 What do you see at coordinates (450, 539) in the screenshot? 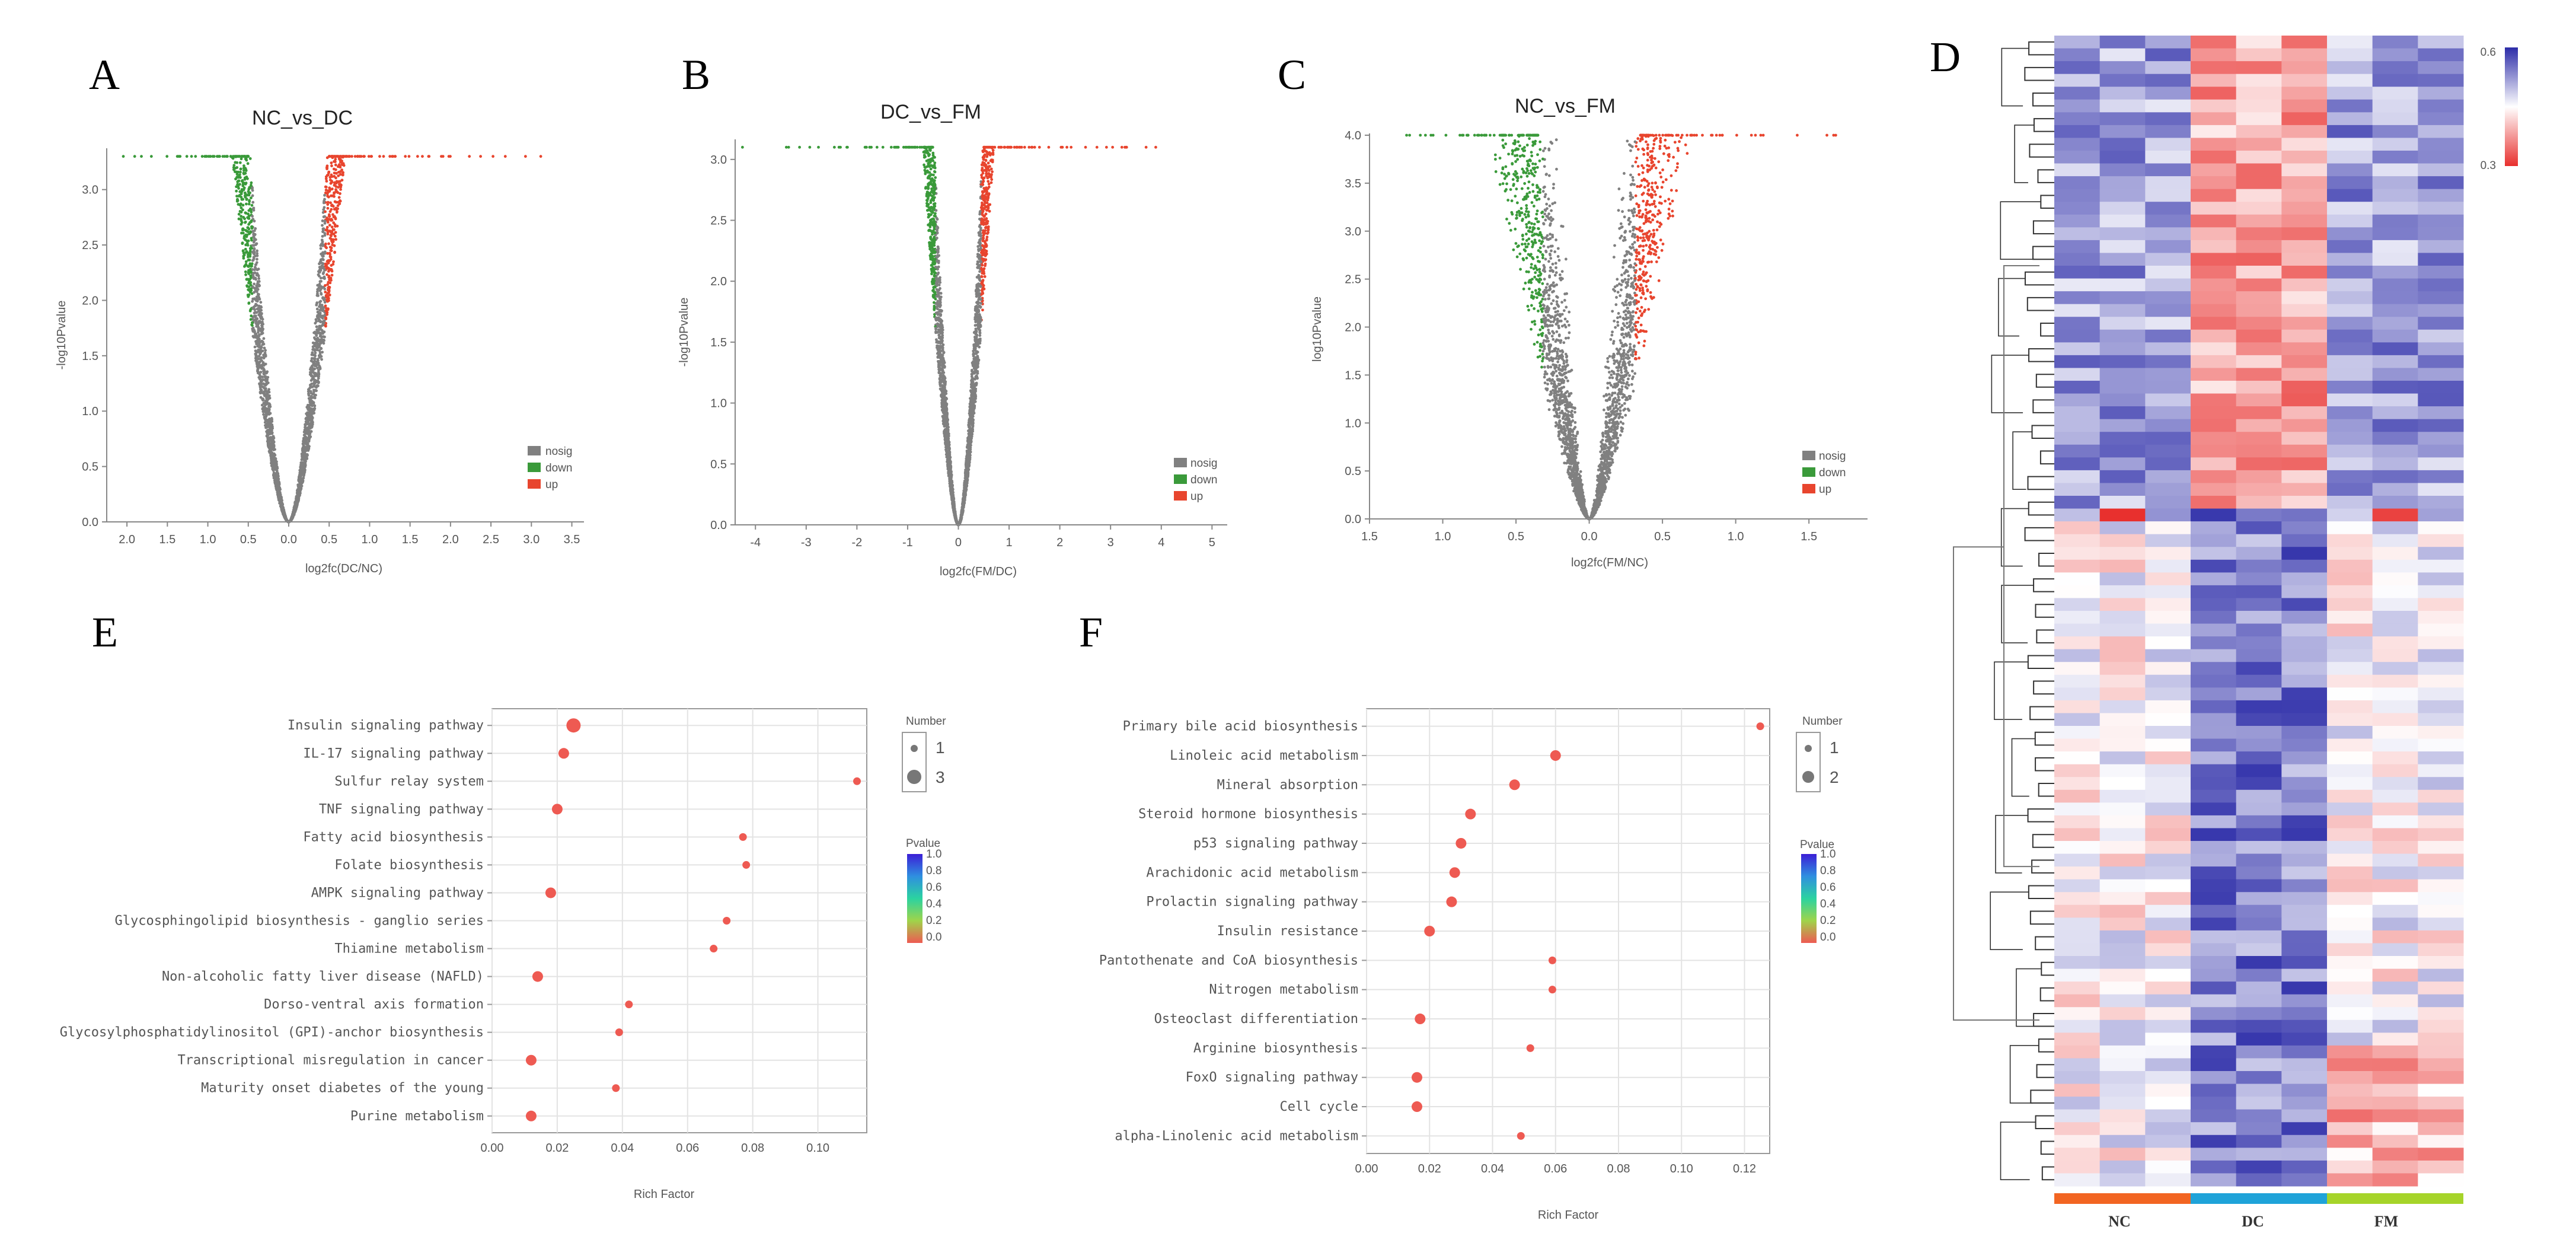
I see `x-tick-label: 2.0` at bounding box center [450, 539].